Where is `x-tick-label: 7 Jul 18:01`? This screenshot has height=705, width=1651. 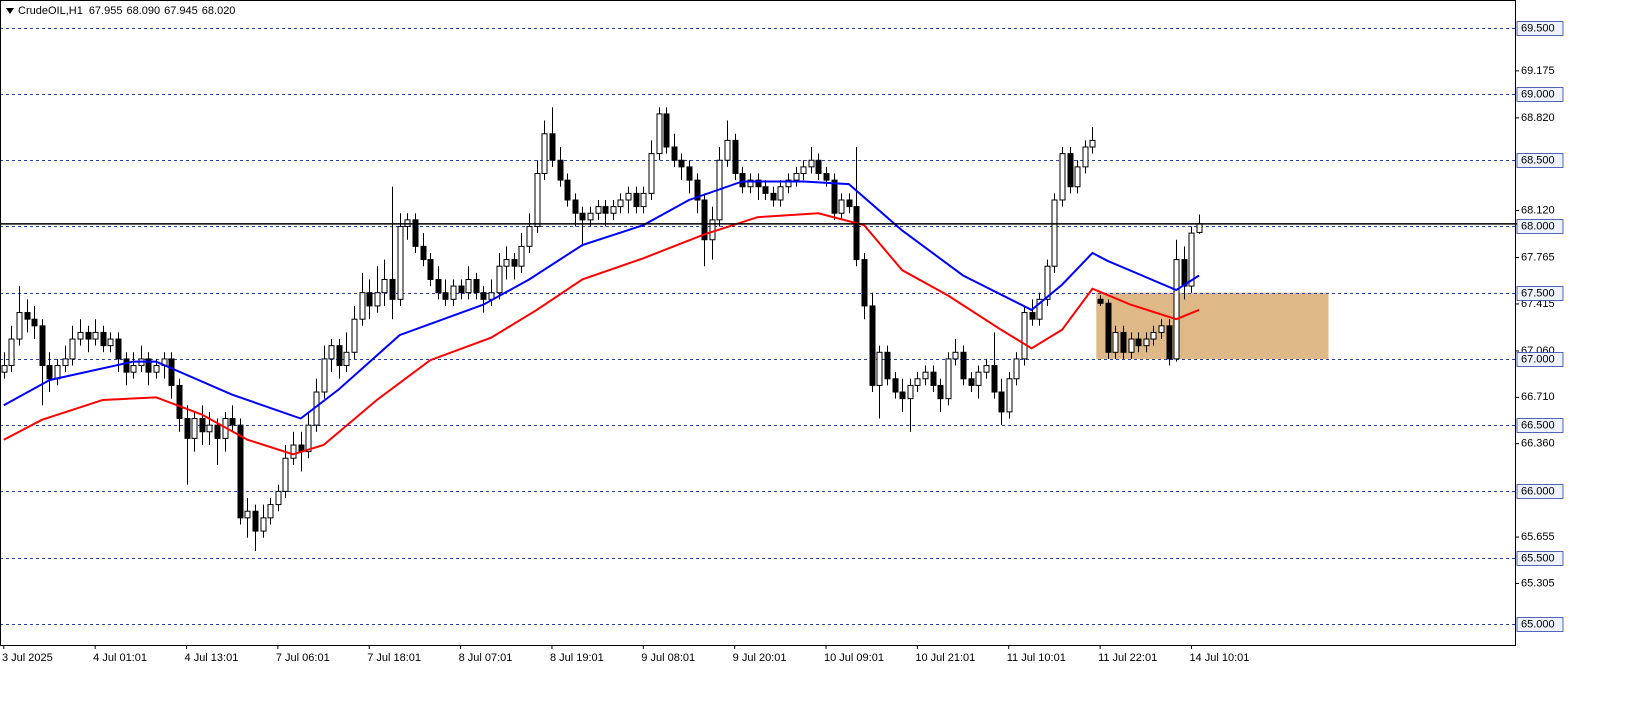 x-tick-label: 7 Jul 18:01 is located at coordinates (394, 658).